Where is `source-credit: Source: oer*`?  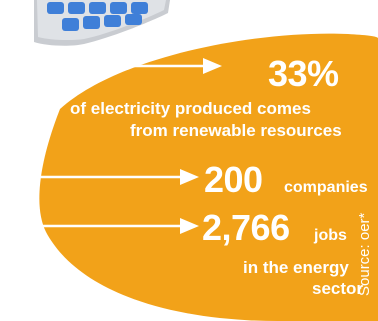 source-credit: Source: oer* is located at coordinates (364, 254).